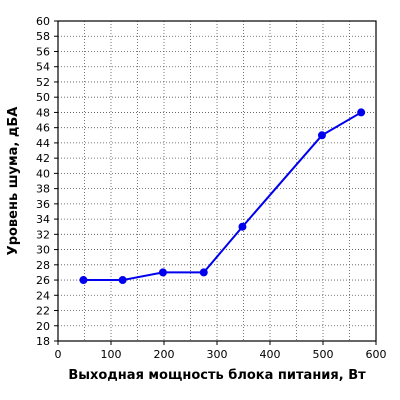  What do you see at coordinates (43, 128) in the screenshot?
I see `y-tick-label: 46` at bounding box center [43, 128].